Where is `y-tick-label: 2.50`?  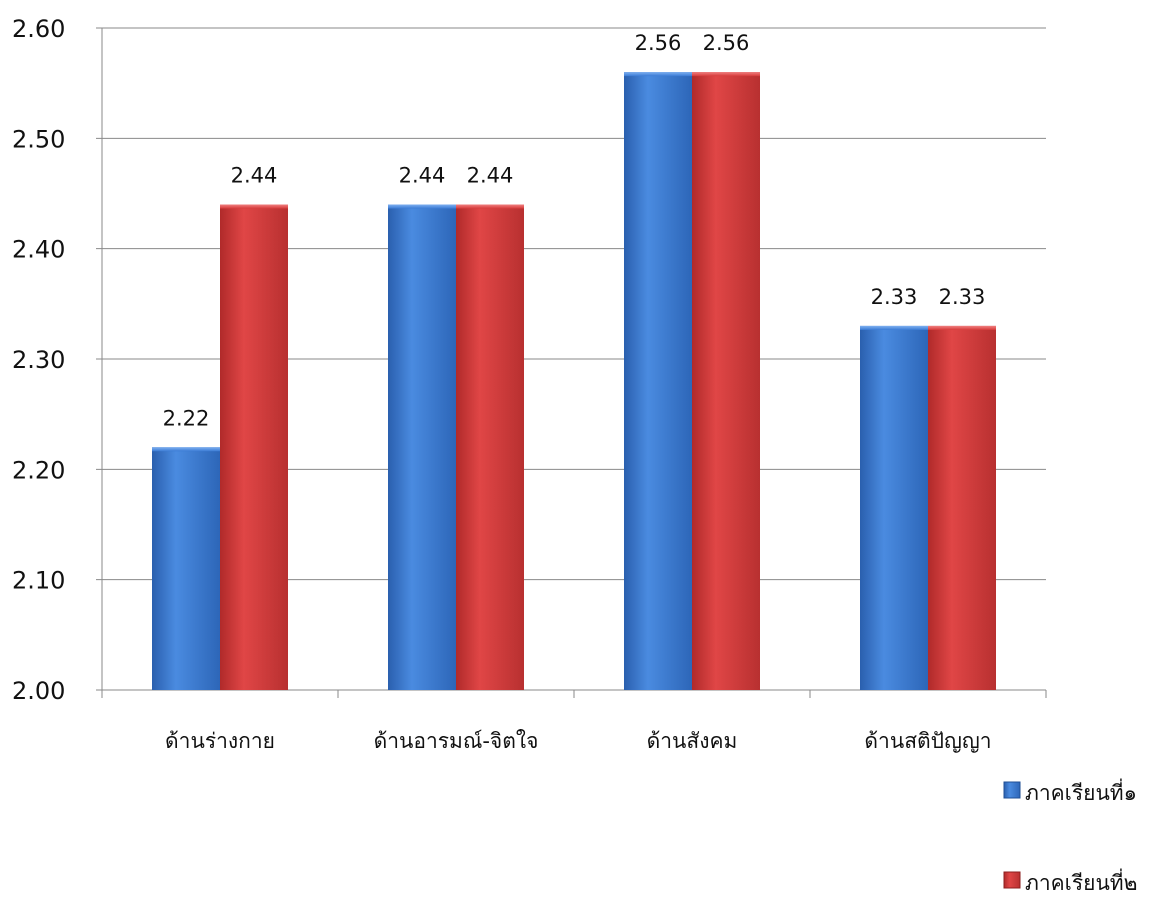
y-tick-label: 2.50 is located at coordinates (38, 139).